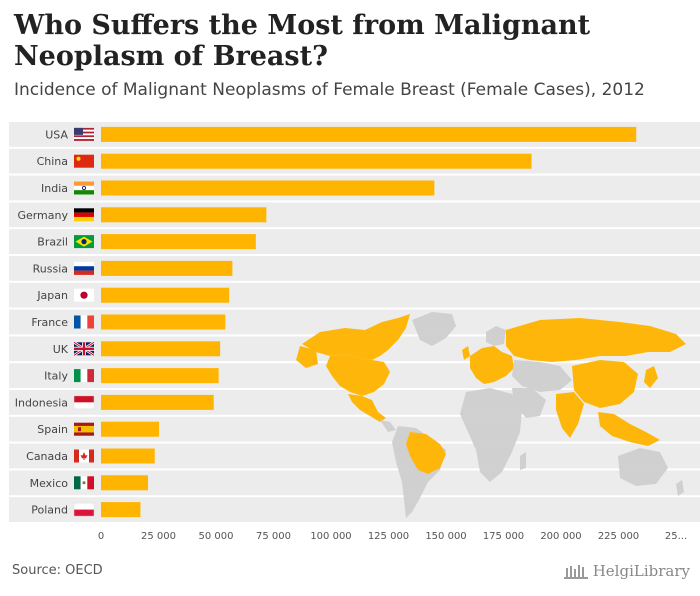  Describe the element at coordinates (49, 322) in the screenshot. I see `category-label: France` at that location.